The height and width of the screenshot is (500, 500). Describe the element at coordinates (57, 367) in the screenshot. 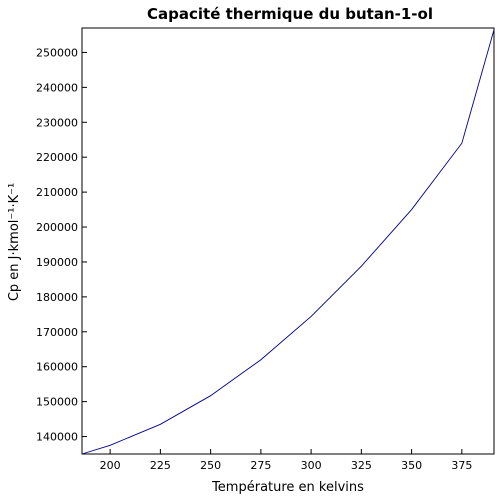

I see `y-tick-label: 160000` at that location.